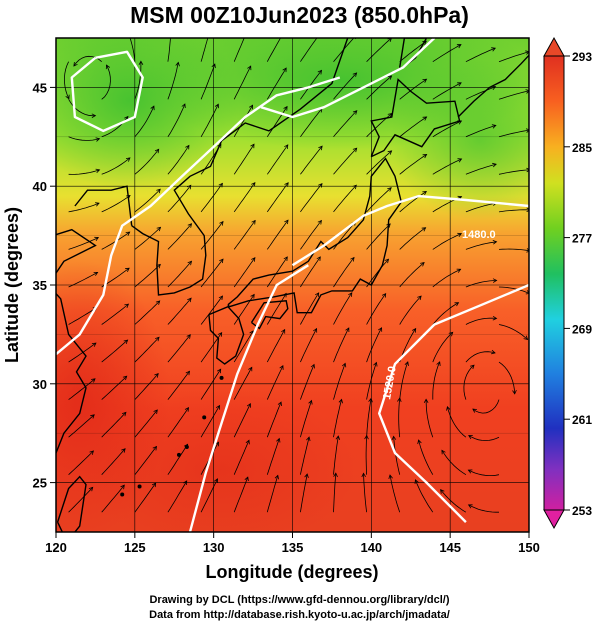 Image resolution: width=599 pixels, height=625 pixels. Describe the element at coordinates (582, 239) in the screenshot. I see `colorbar-label: 277` at that location.